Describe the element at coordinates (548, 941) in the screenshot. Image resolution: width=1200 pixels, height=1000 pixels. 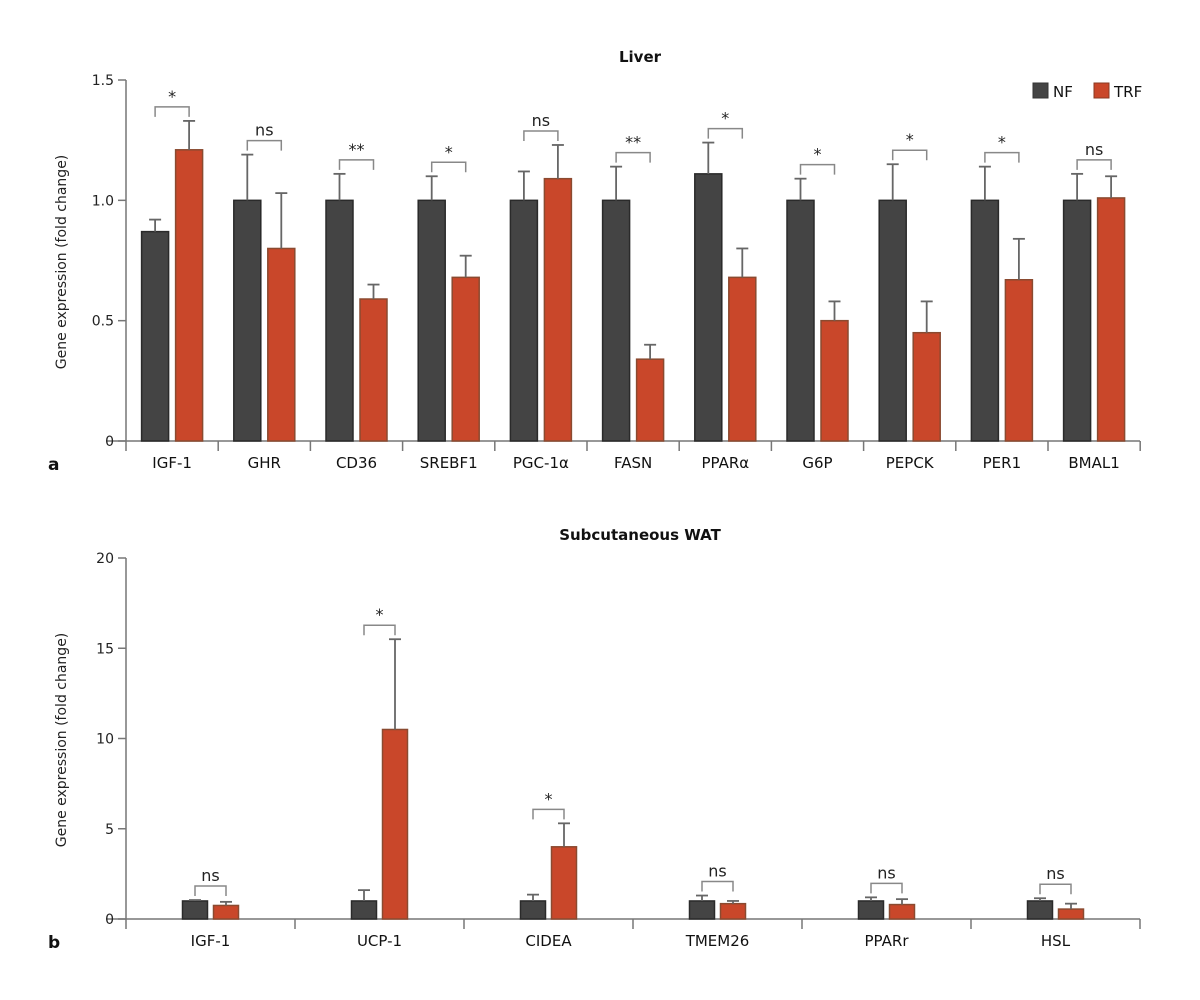
I see `x-tick-label: CIDEA` at that location.